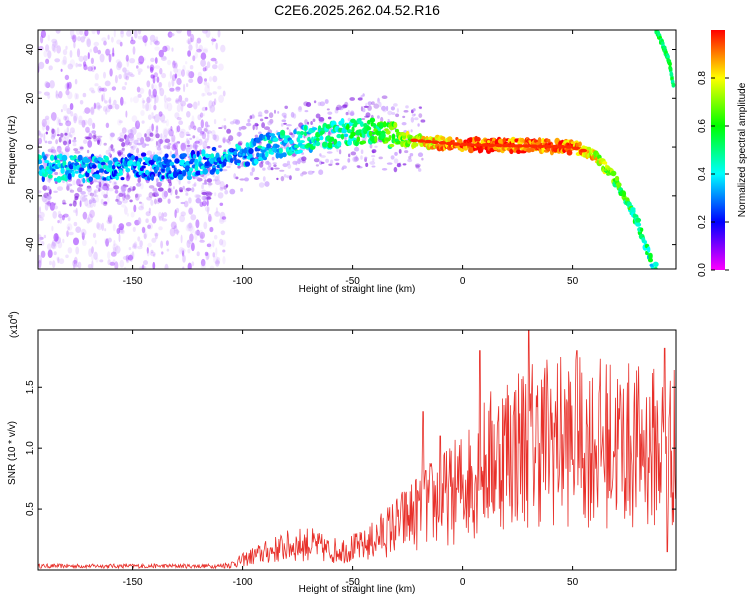 Image resolution: width=750 pixels, height=600 pixels. What do you see at coordinates (30, 50) in the screenshot?
I see `y-tick-label: 40` at bounding box center [30, 50].